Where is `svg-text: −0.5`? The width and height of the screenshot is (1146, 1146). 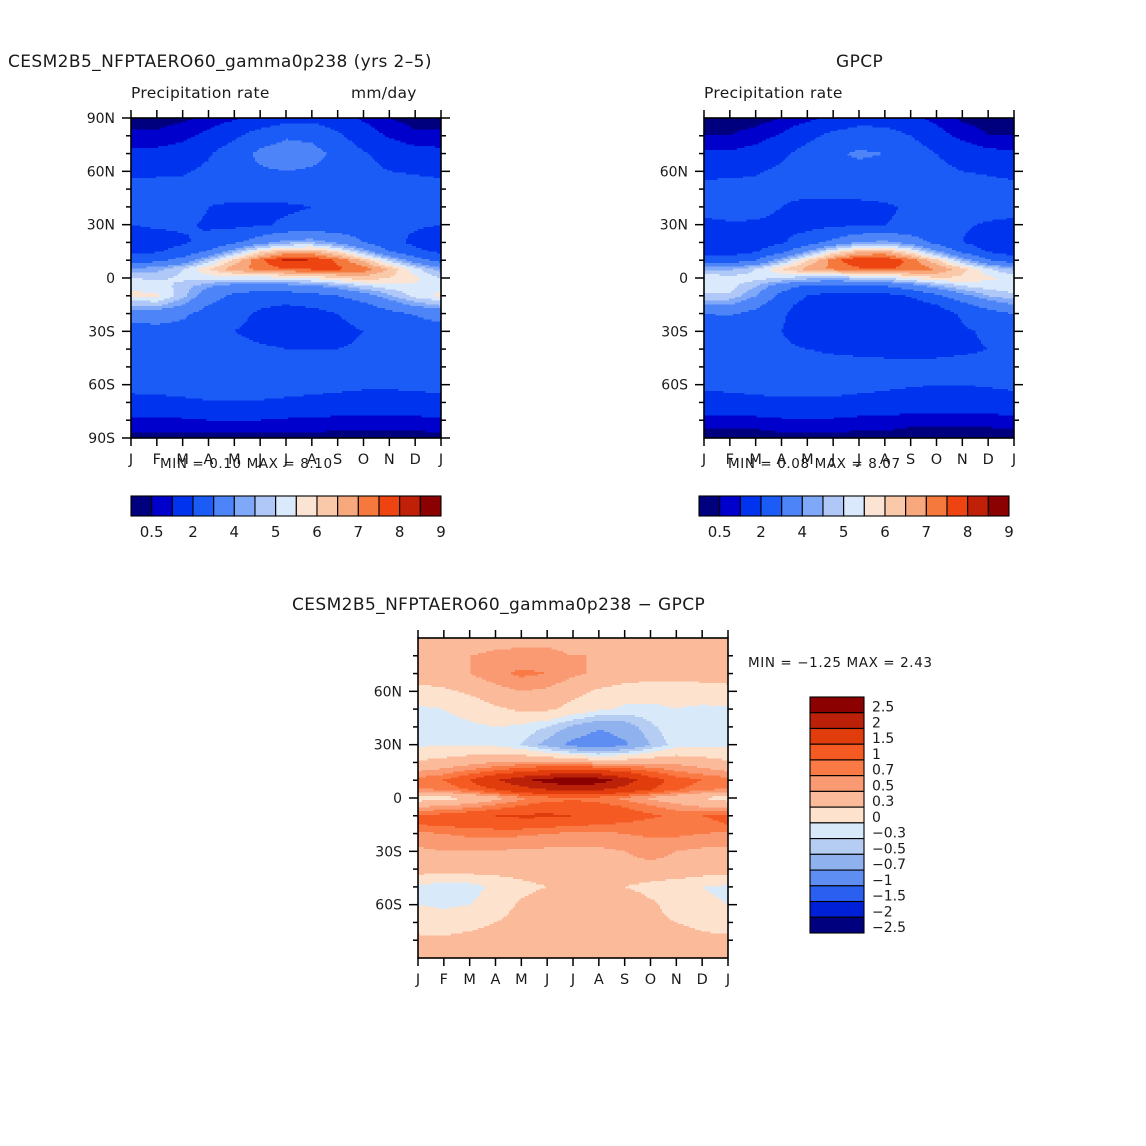
svg-text: −0.5 is located at coordinates (889, 849).